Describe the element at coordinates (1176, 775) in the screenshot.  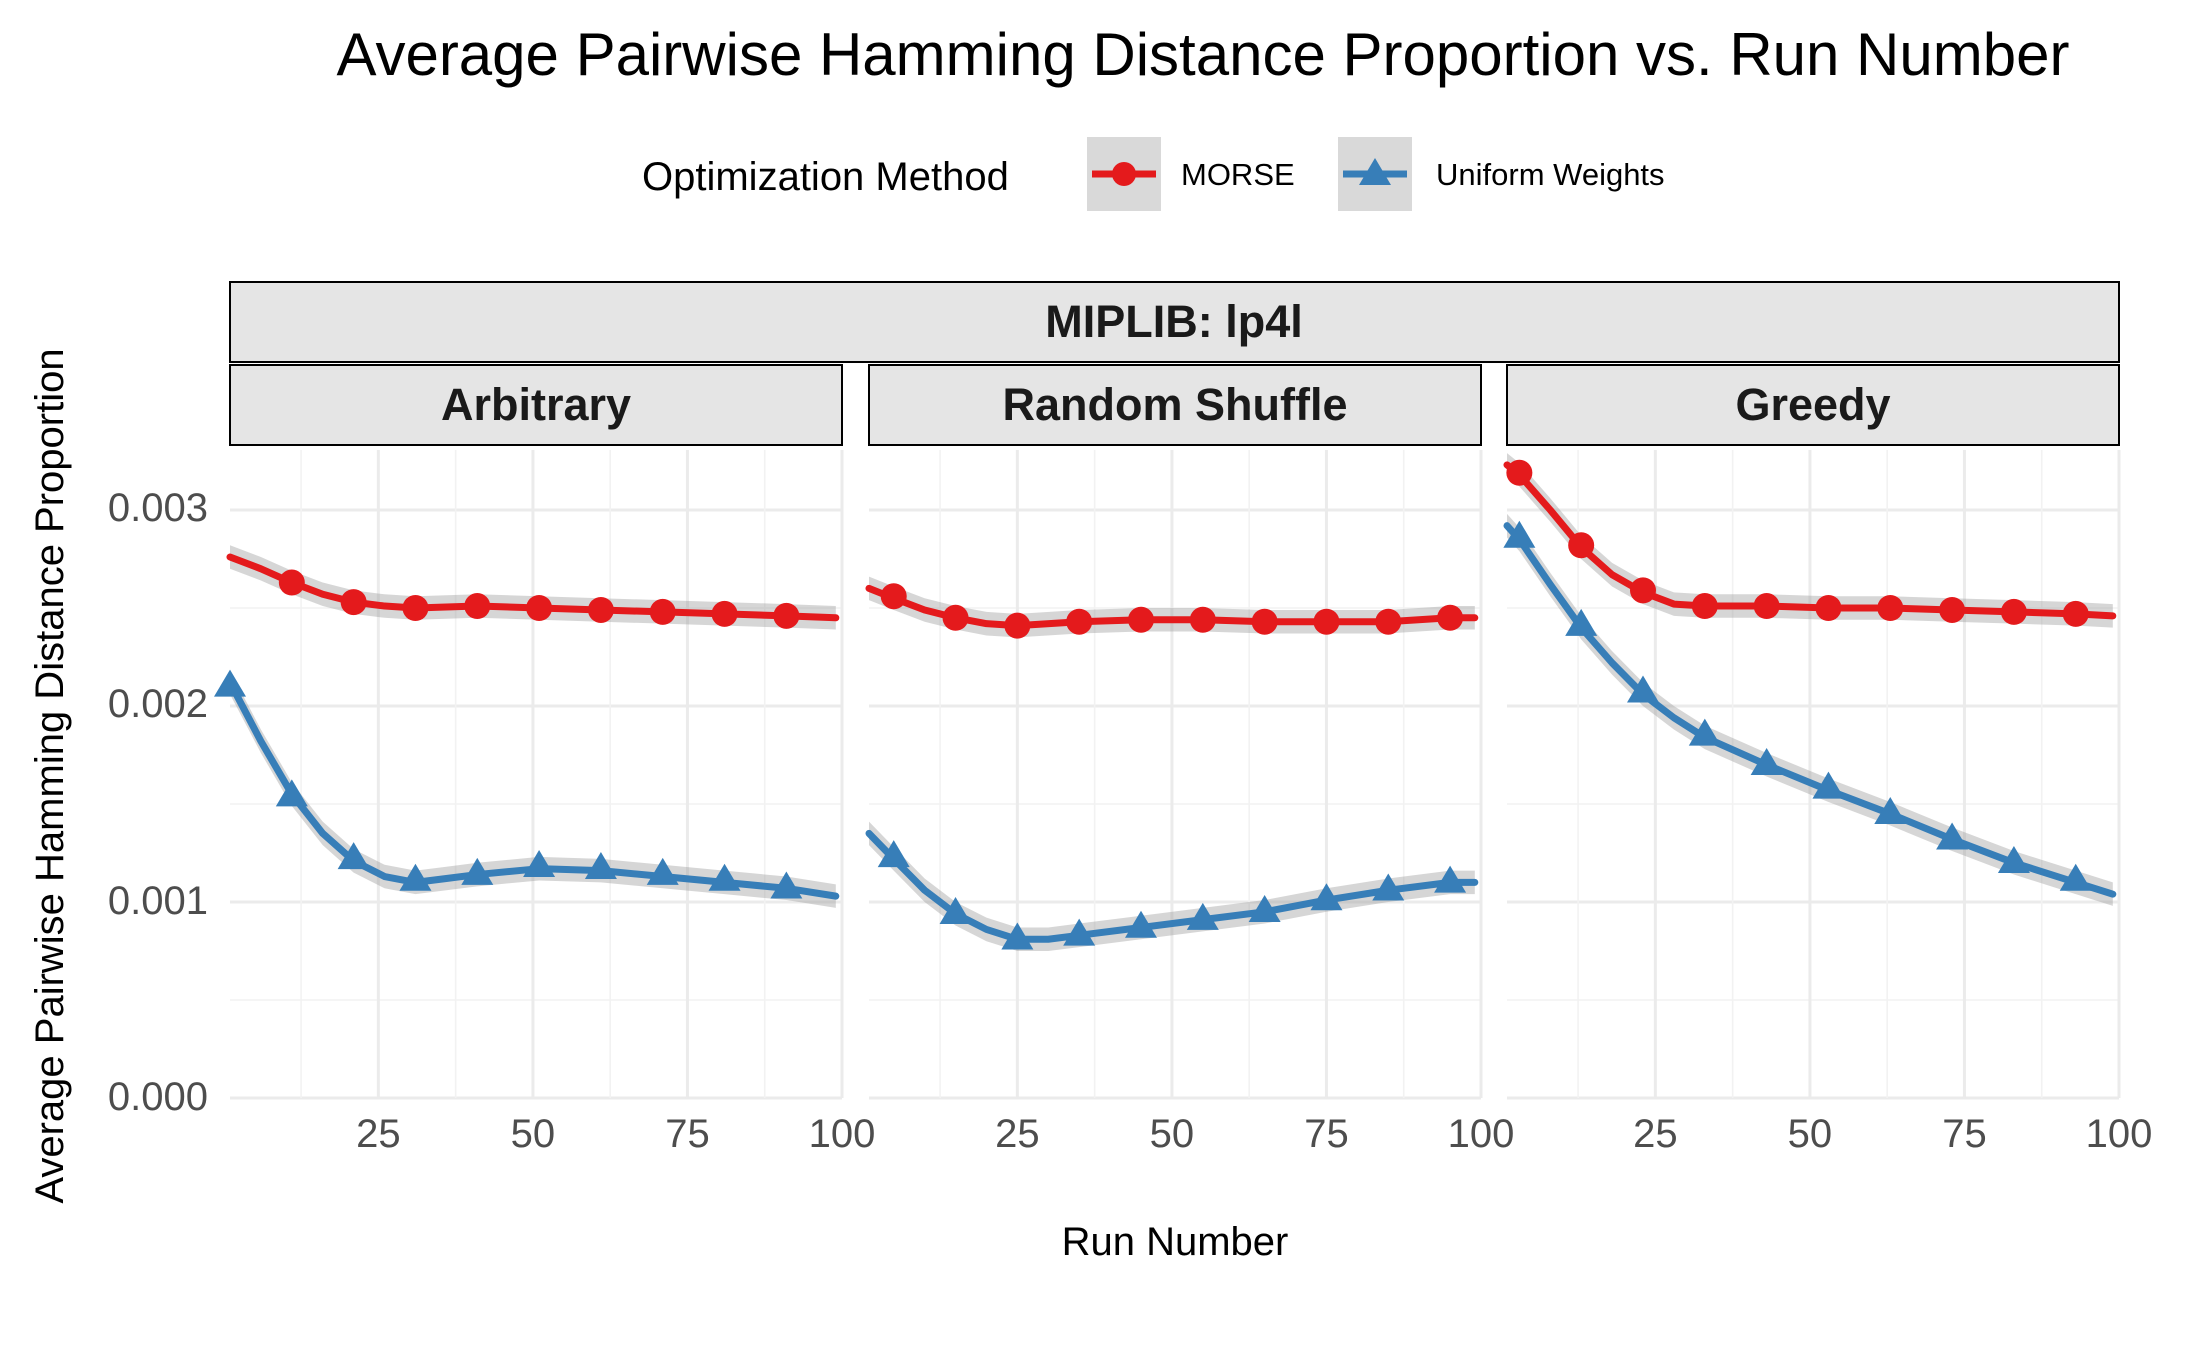
I see `panel-random-shuffle-grid` at that location.